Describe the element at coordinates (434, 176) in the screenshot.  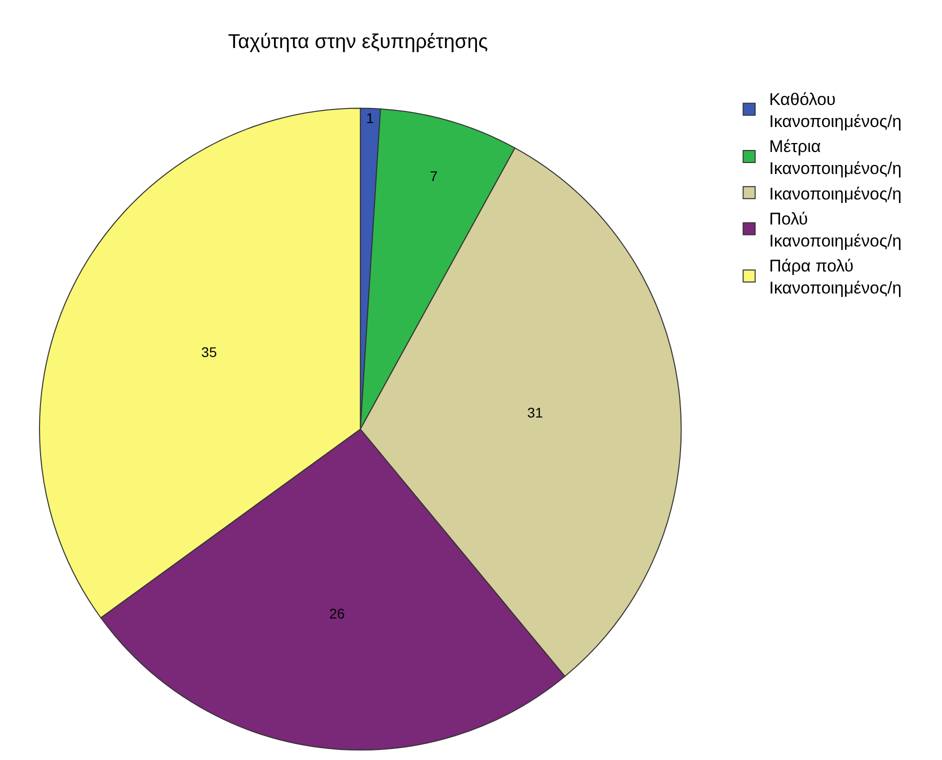
I see `data-label: 7` at that location.